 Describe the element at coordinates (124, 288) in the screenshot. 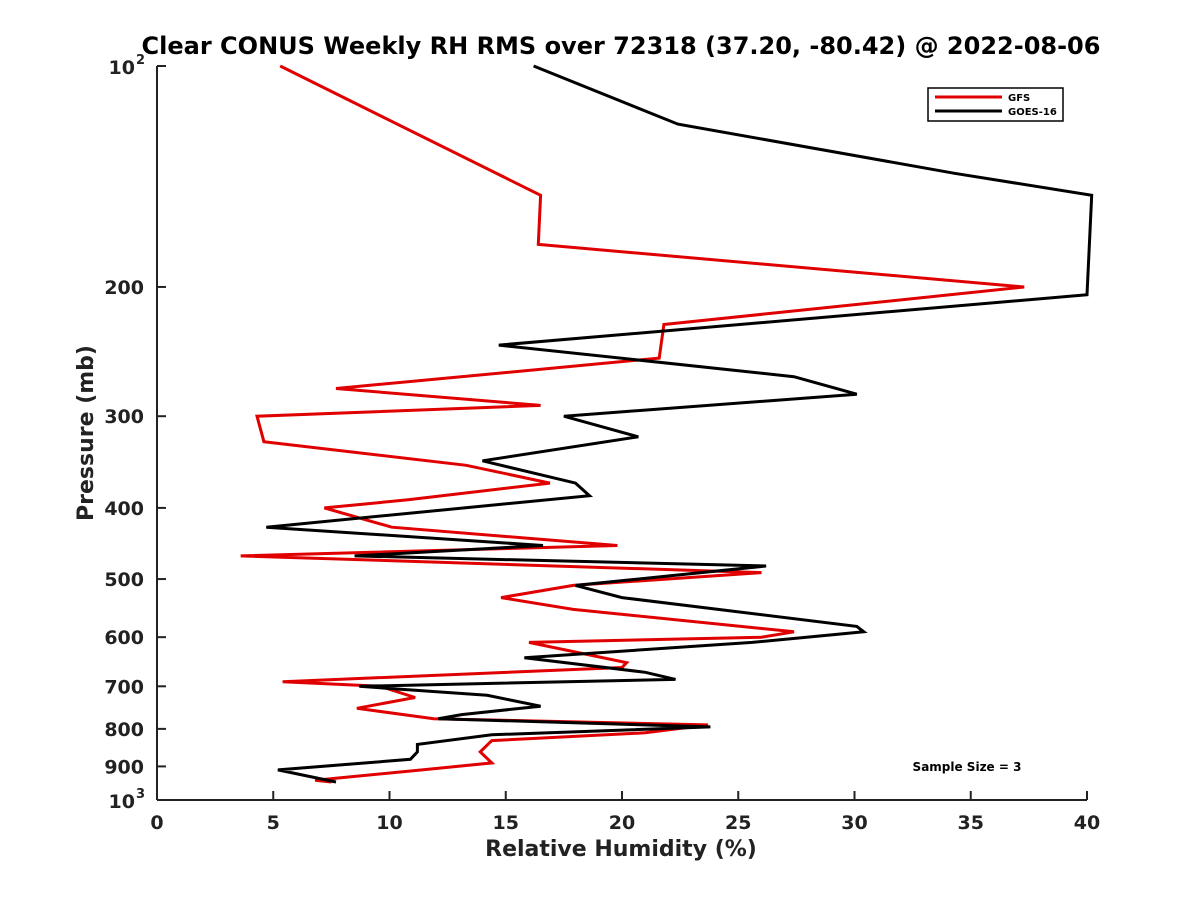

I see `y-tick-label: 200` at that location.